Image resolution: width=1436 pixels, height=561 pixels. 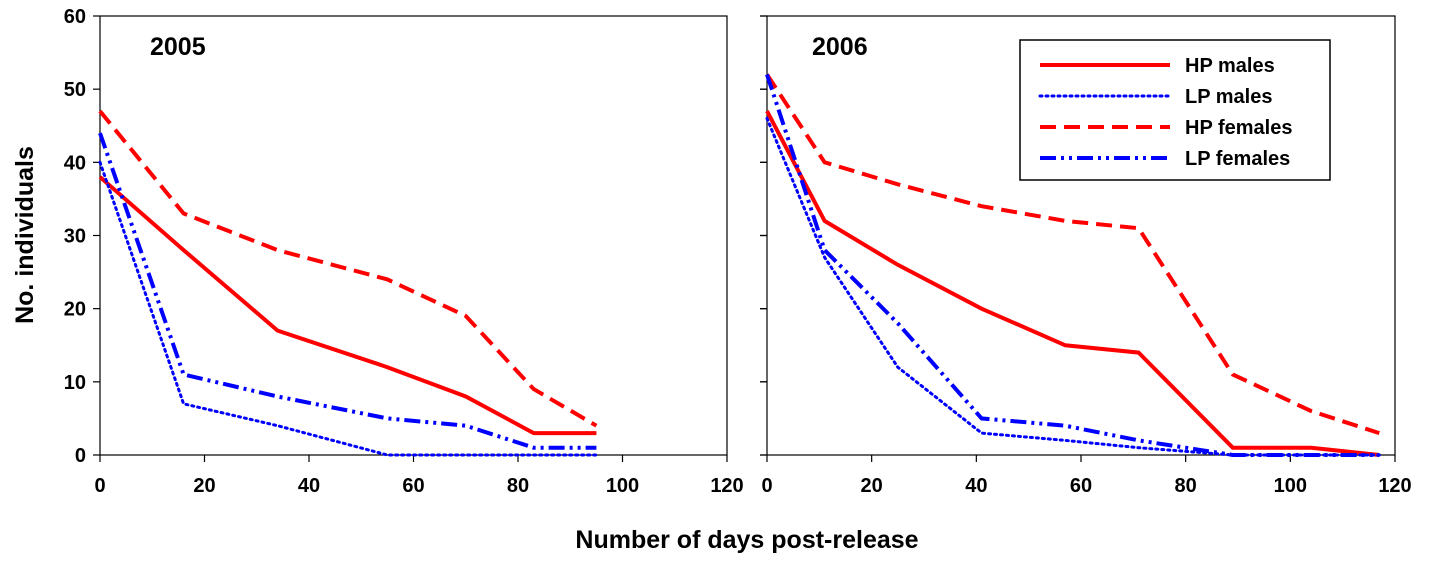 What do you see at coordinates (1237, 159) in the screenshot?
I see `legend-label: LP females` at bounding box center [1237, 159].